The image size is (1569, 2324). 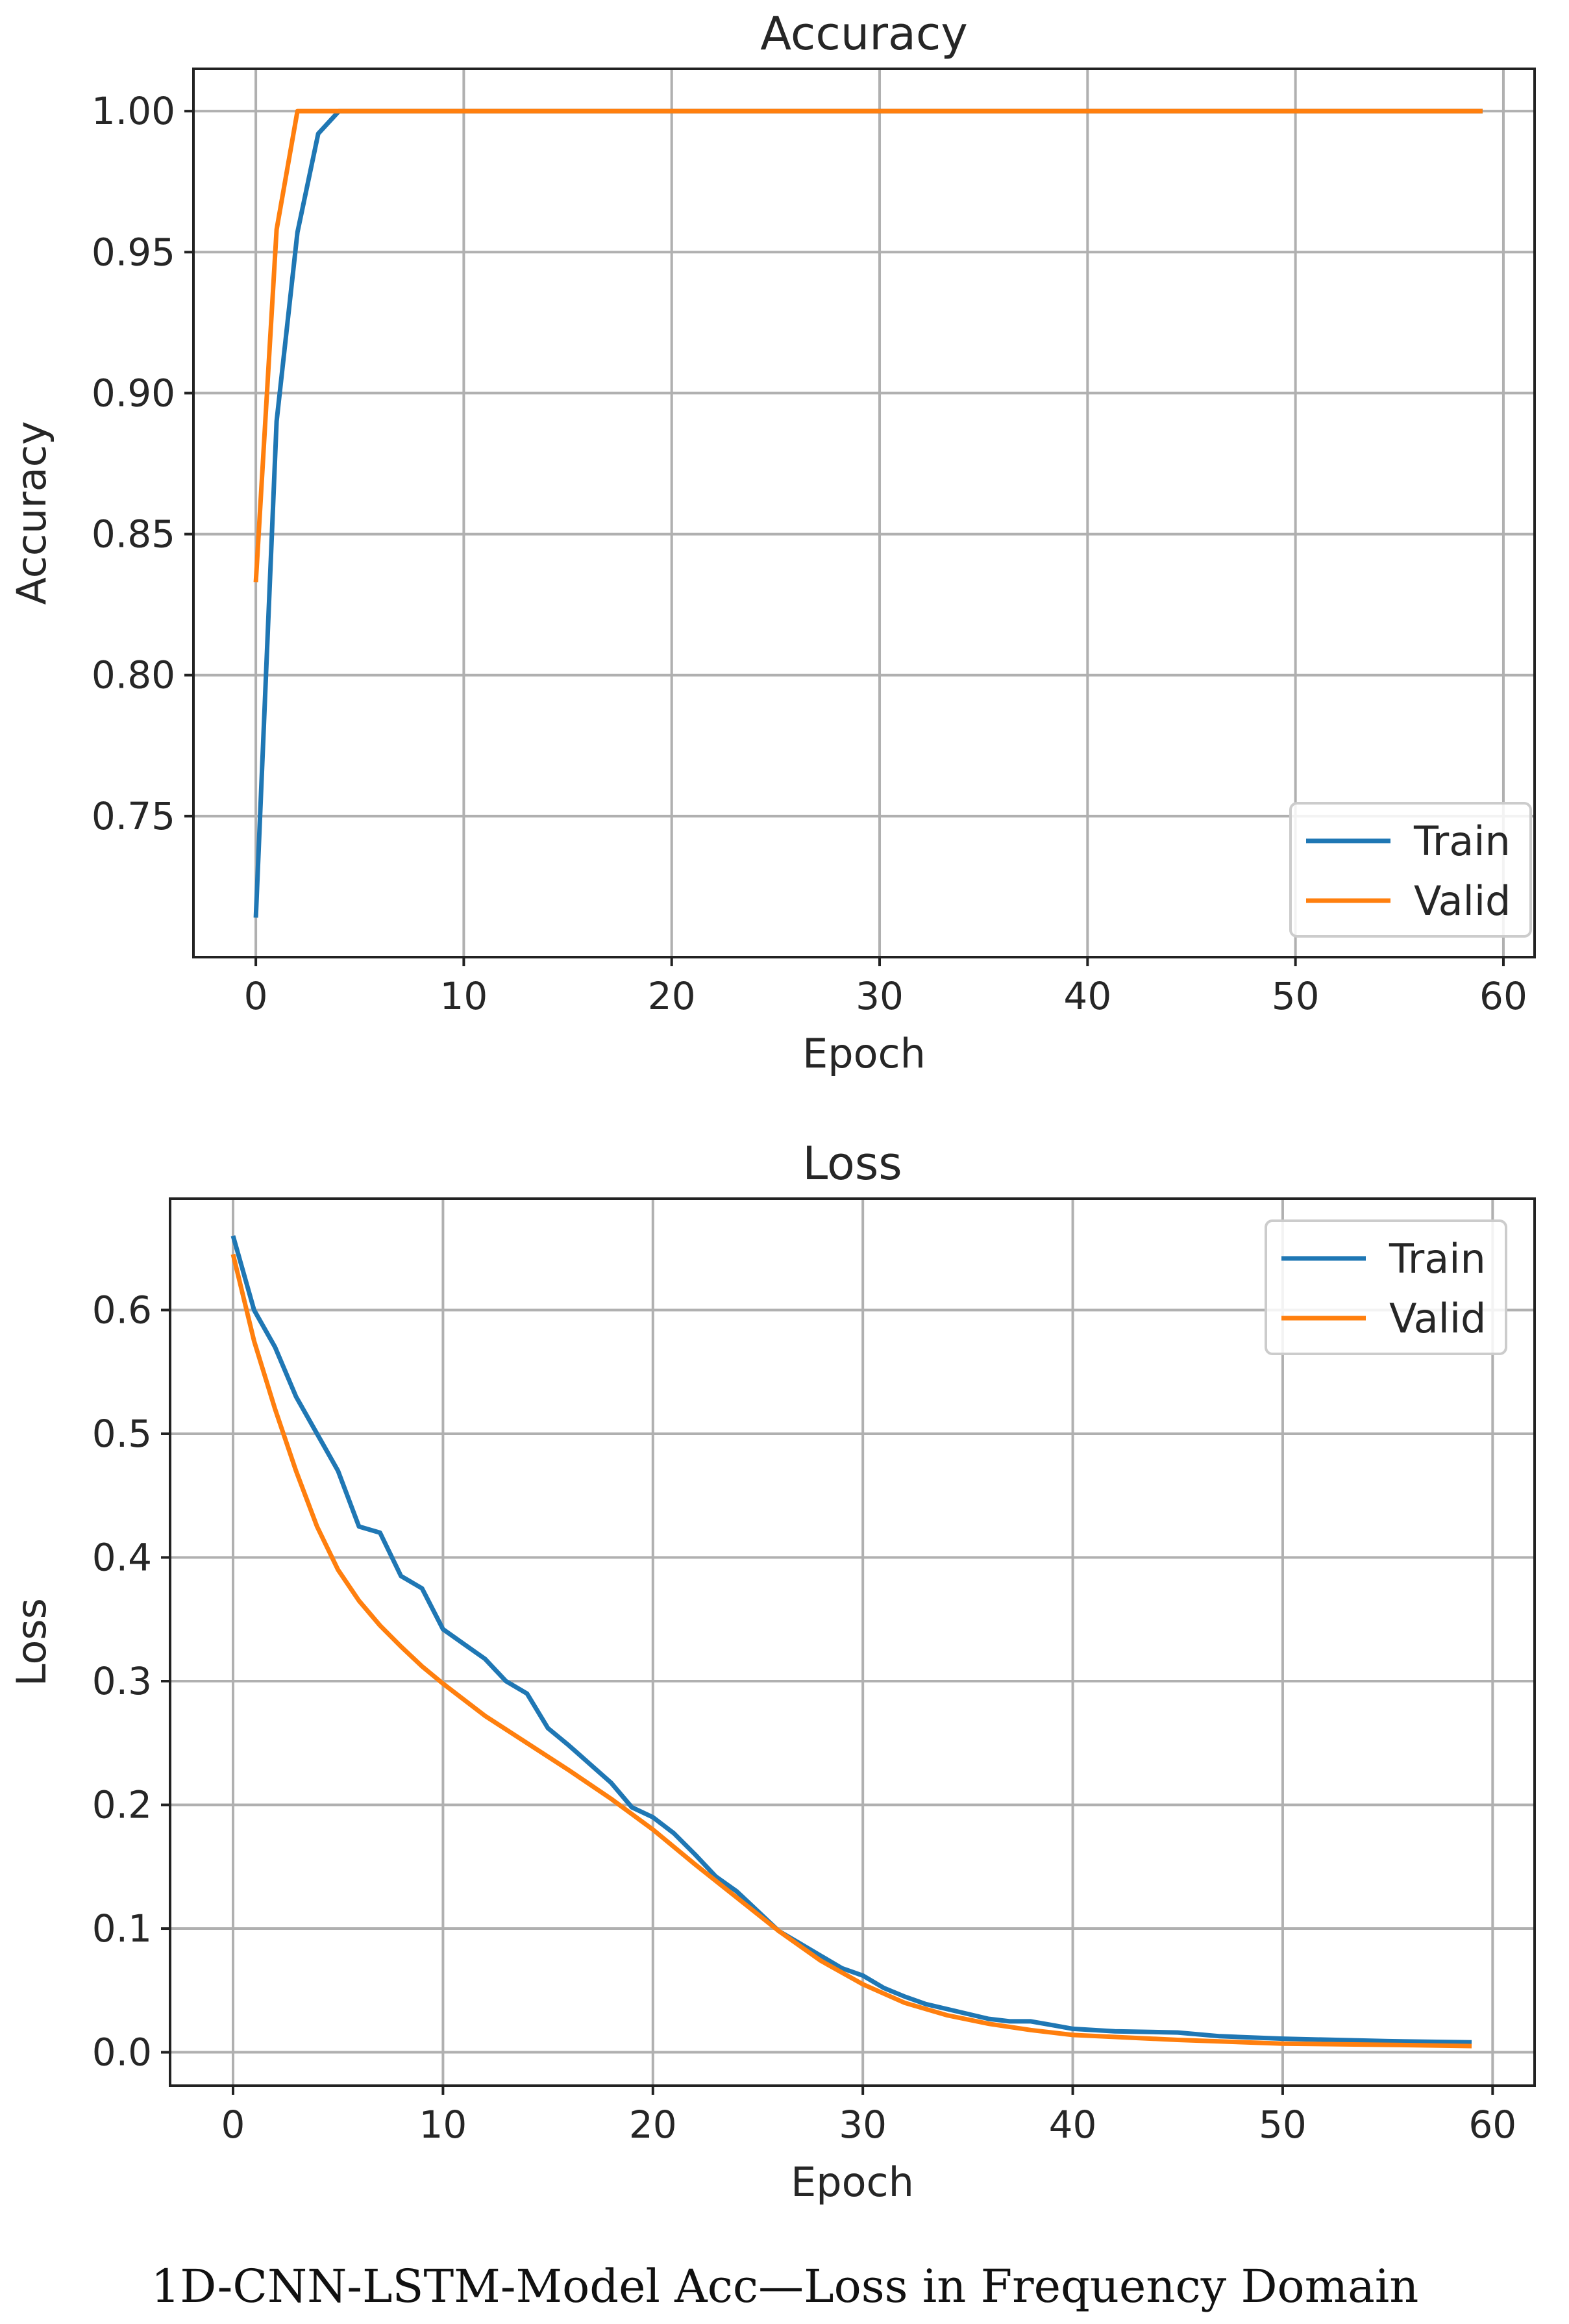 What do you see at coordinates (864, 34) in the screenshot?
I see `chart-title: Accuracy` at bounding box center [864, 34].